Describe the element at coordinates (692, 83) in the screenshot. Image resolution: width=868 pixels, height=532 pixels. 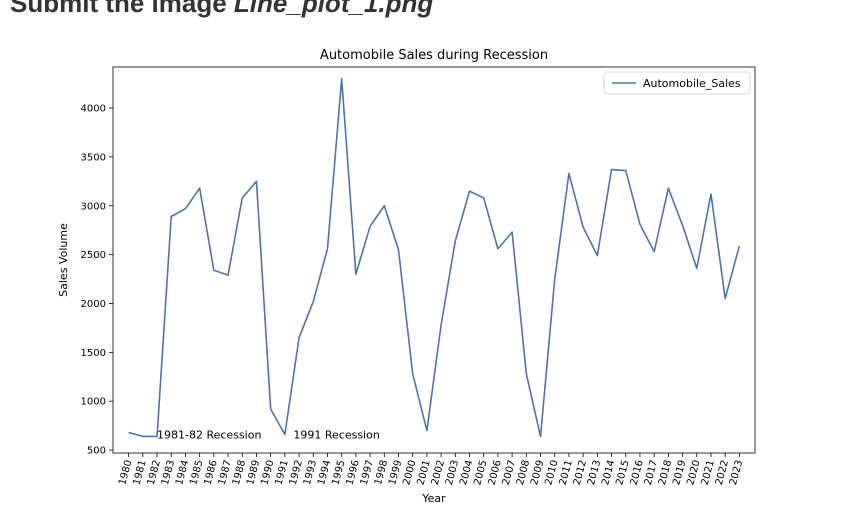
I see `legend-label: Automobile_Sales` at that location.